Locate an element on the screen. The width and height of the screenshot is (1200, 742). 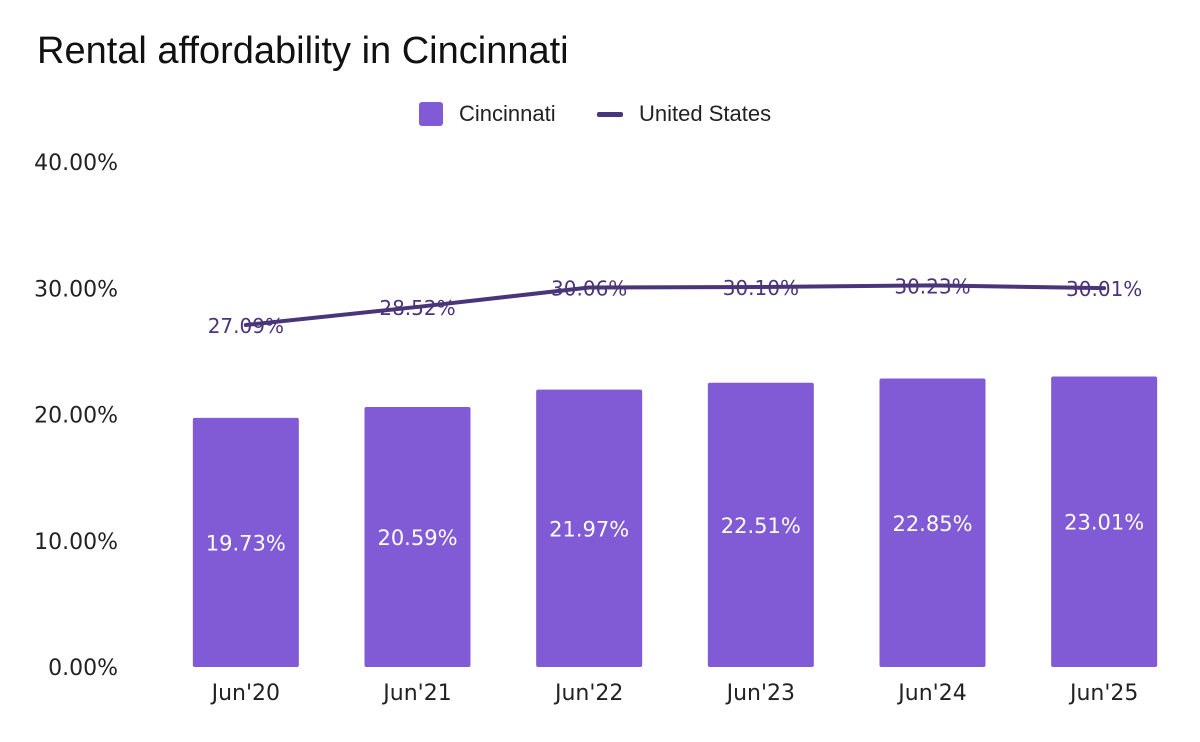
bar-value-label: 21.97% is located at coordinates (589, 529).